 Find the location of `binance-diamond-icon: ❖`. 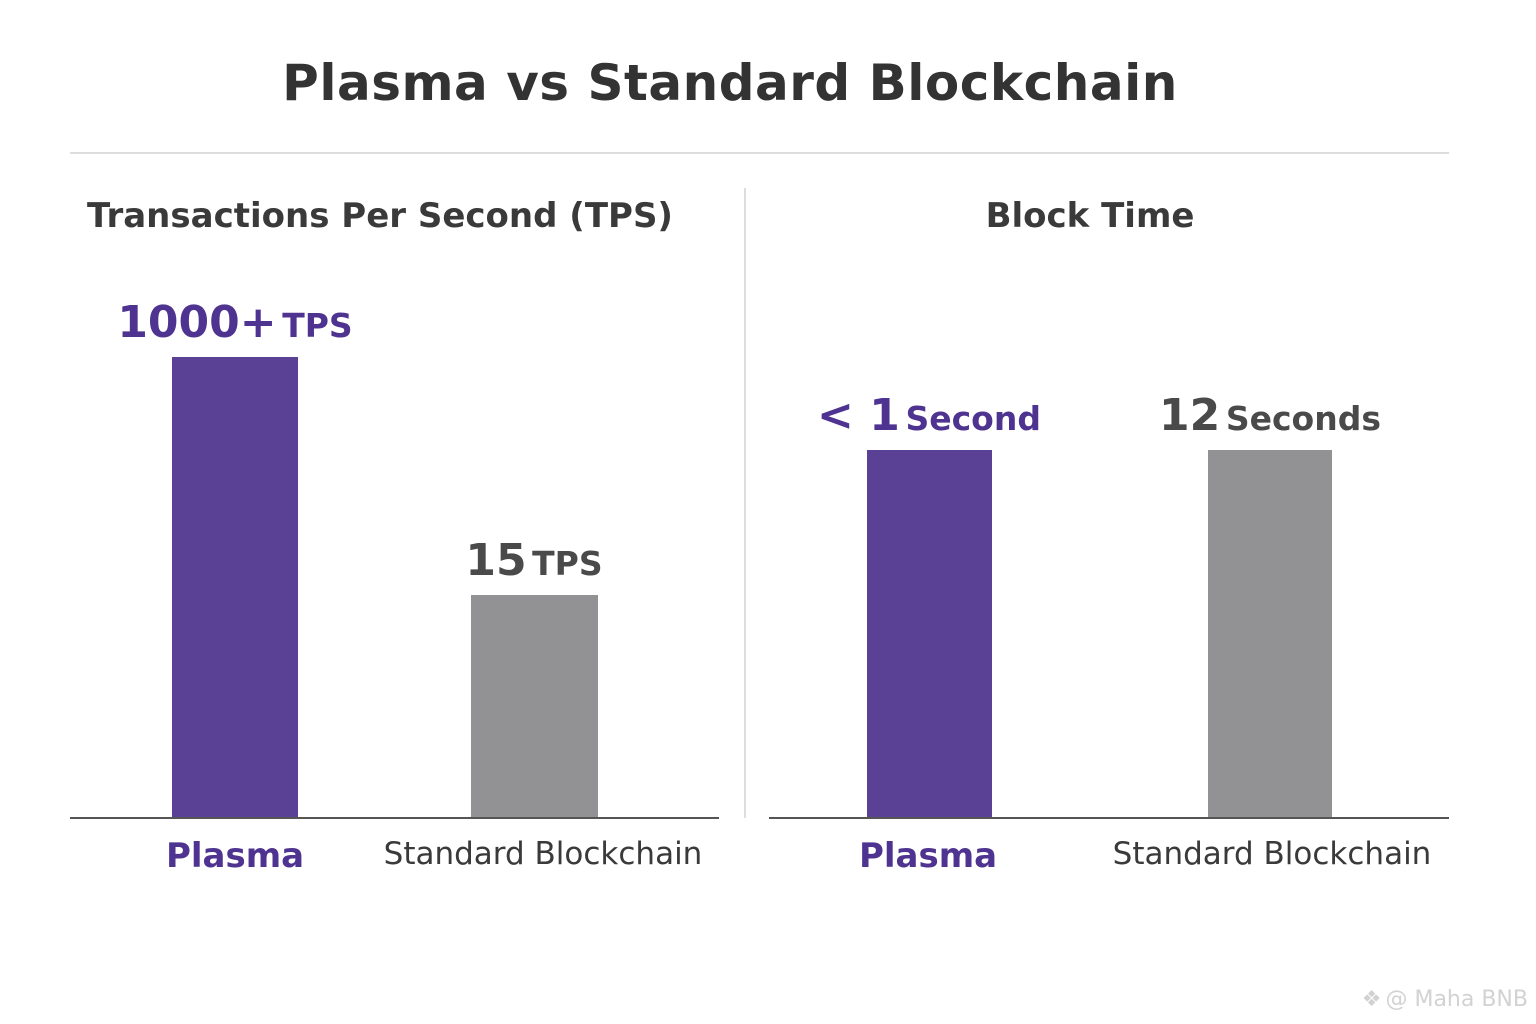

binance-diamond-icon: ❖ is located at coordinates (1371, 999).